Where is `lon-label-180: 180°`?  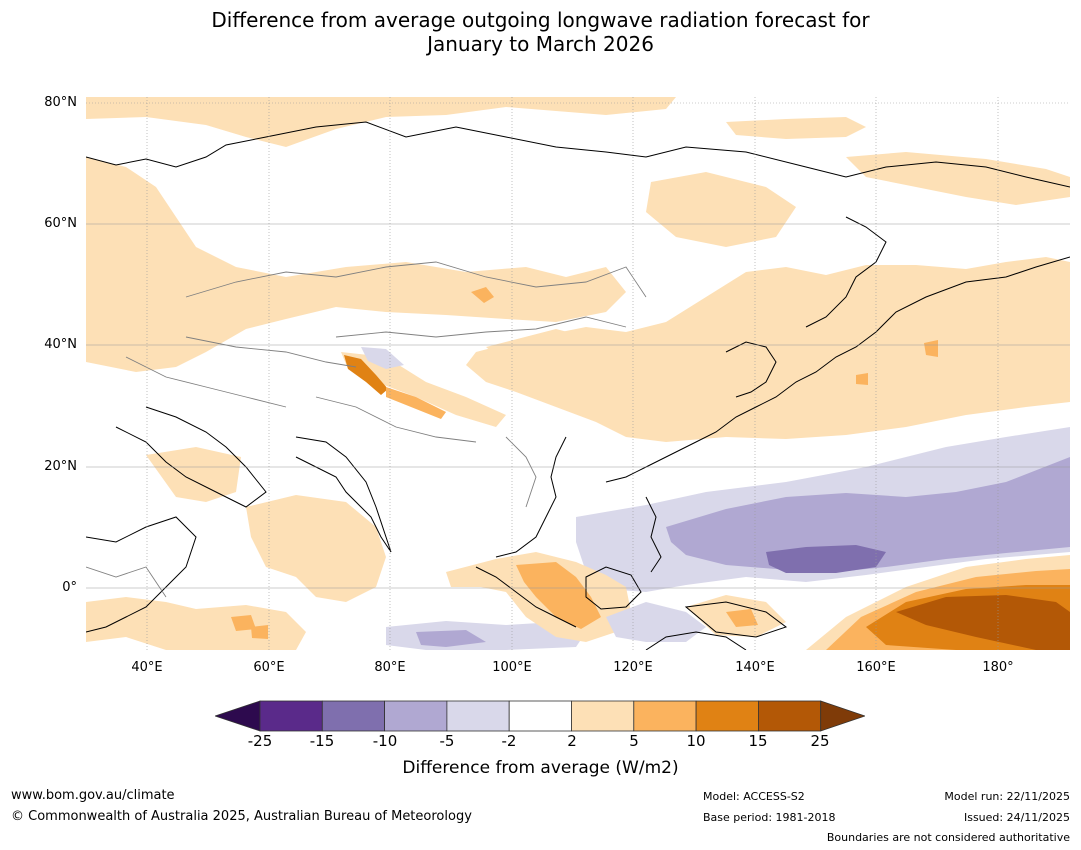
lon-label-180: 180° is located at coordinates (998, 667).